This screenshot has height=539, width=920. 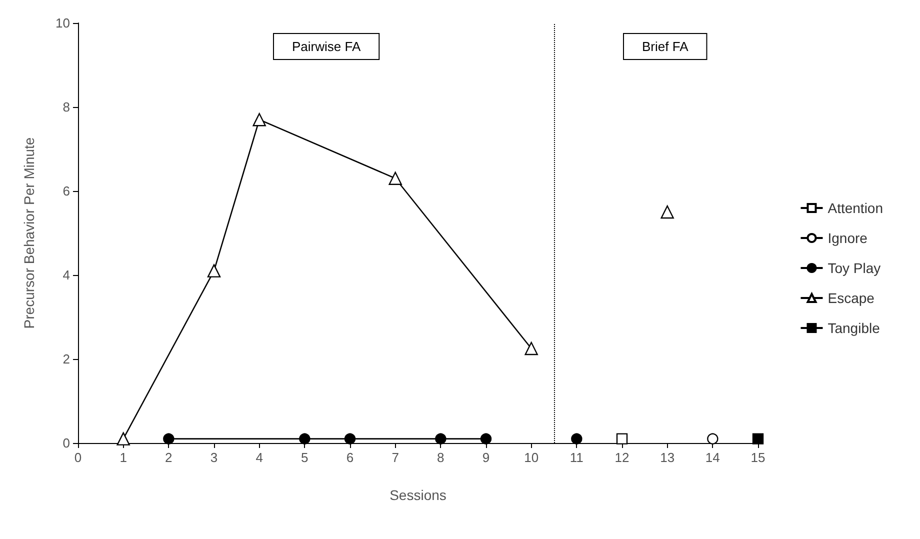 What do you see at coordinates (758, 457) in the screenshot?
I see `x-tick-label: 15` at bounding box center [758, 457].